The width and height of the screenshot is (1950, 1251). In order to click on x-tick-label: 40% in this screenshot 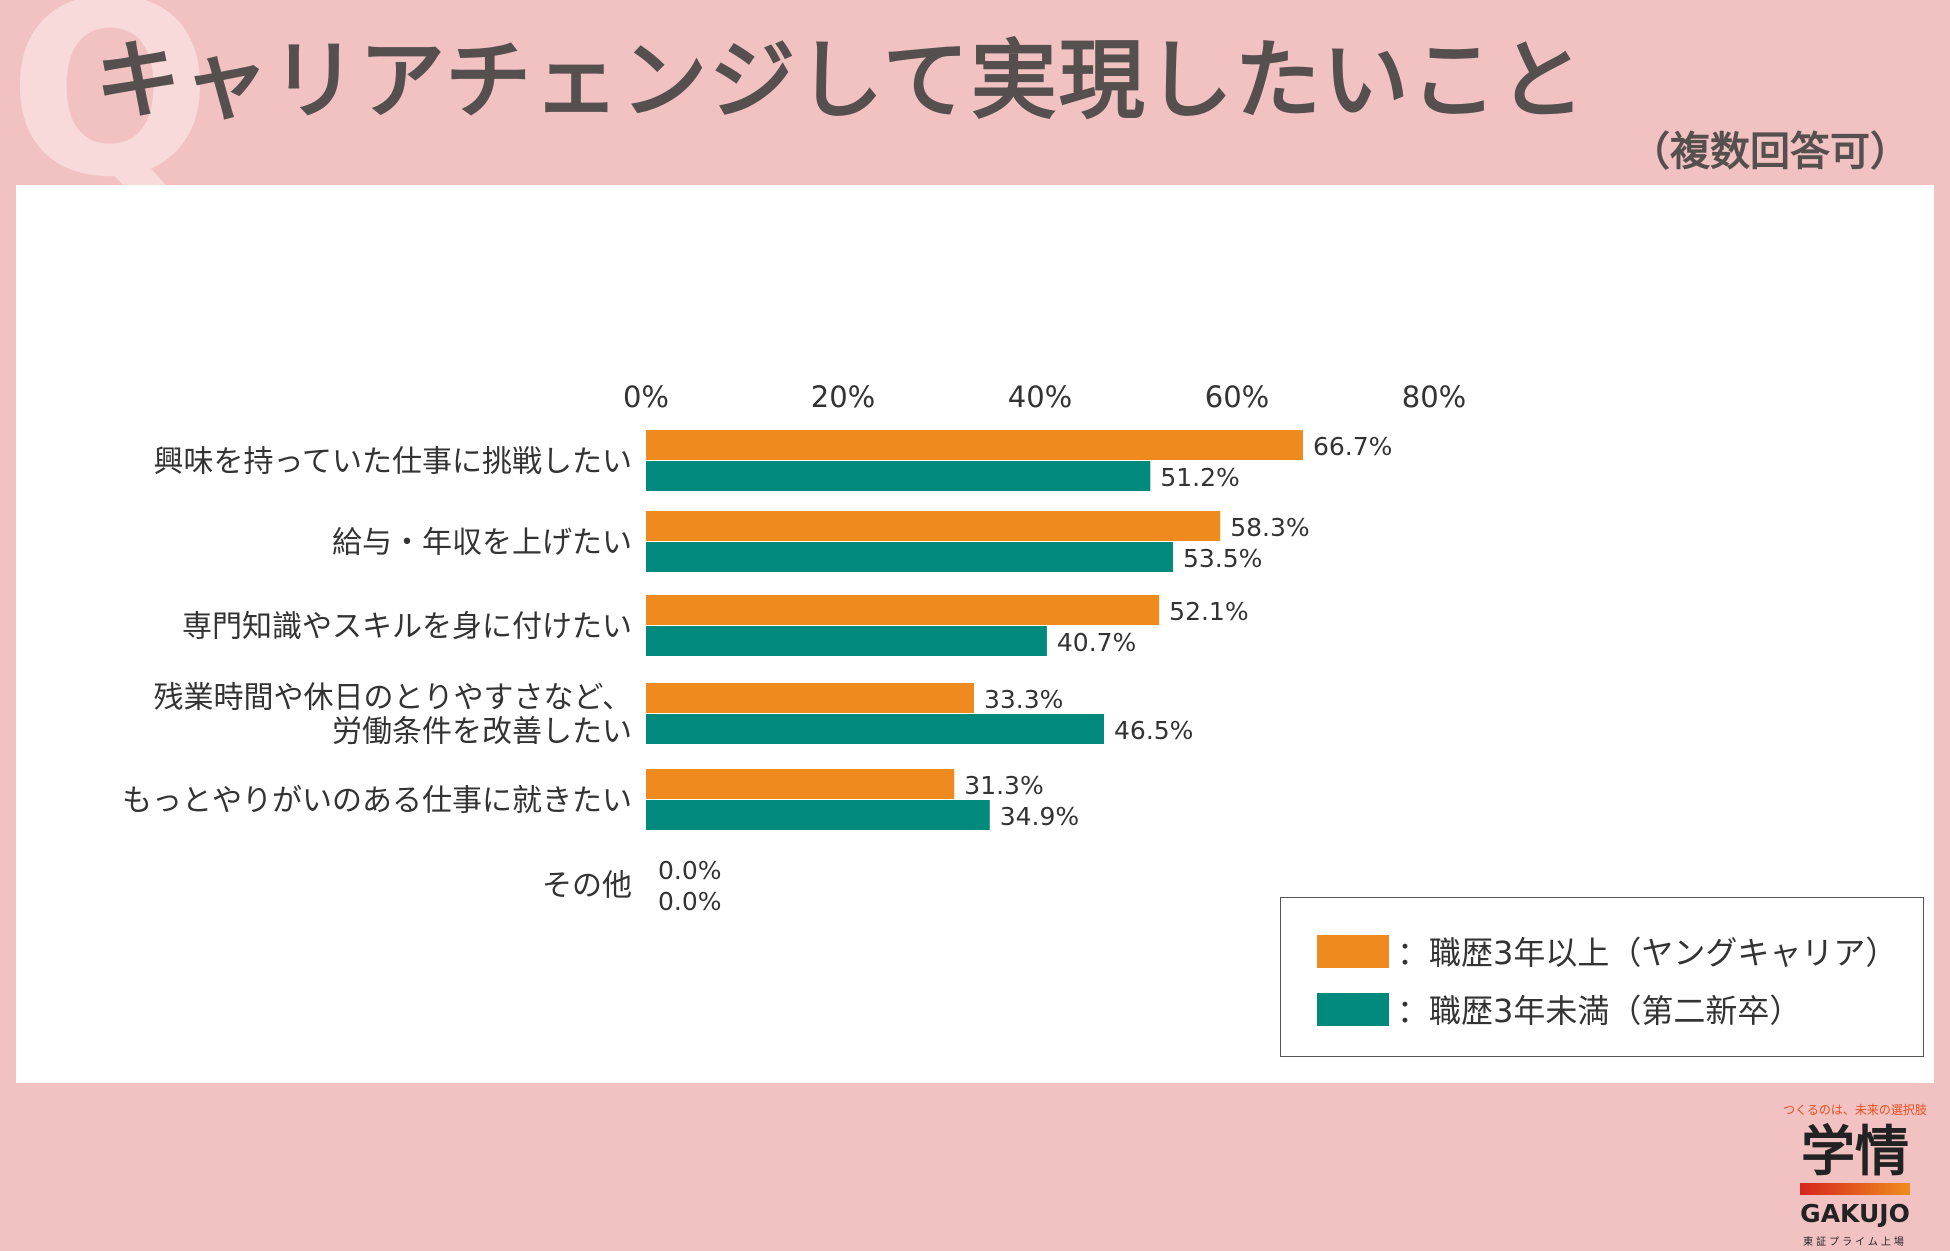, I will do `click(1040, 397)`.